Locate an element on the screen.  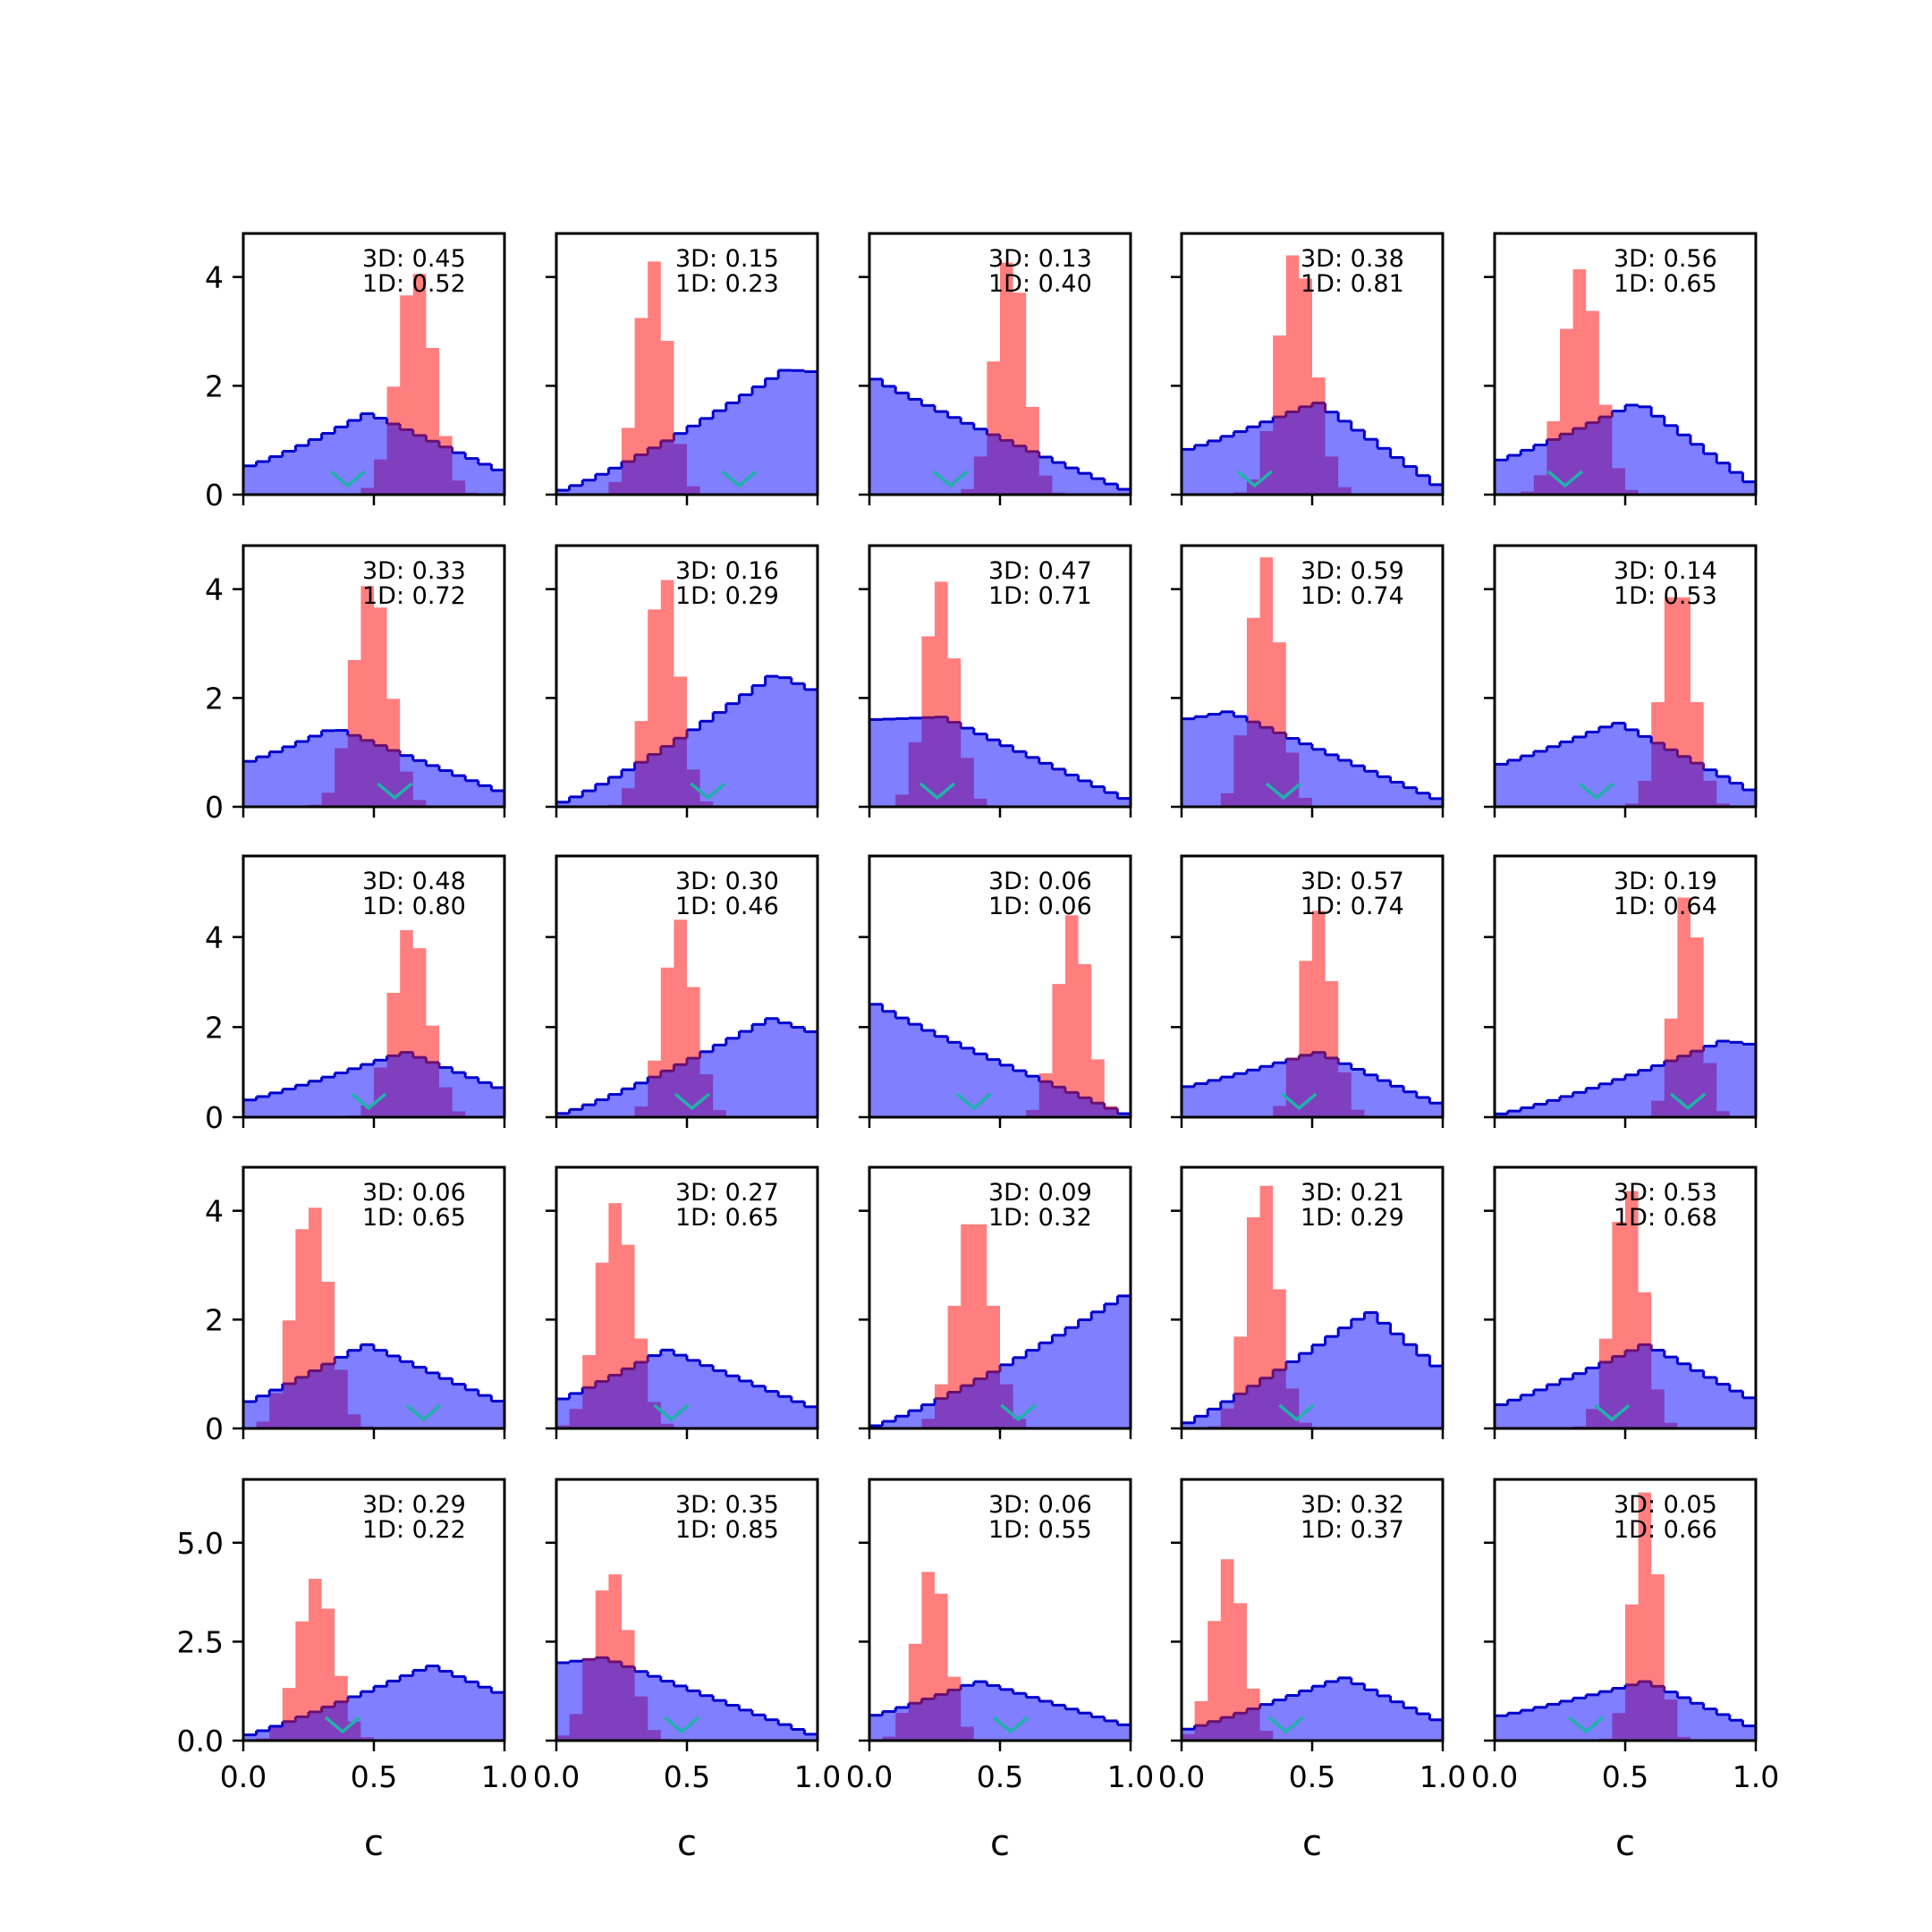
annotation-3d: 3D: 0.38 is located at coordinates (1352, 259).